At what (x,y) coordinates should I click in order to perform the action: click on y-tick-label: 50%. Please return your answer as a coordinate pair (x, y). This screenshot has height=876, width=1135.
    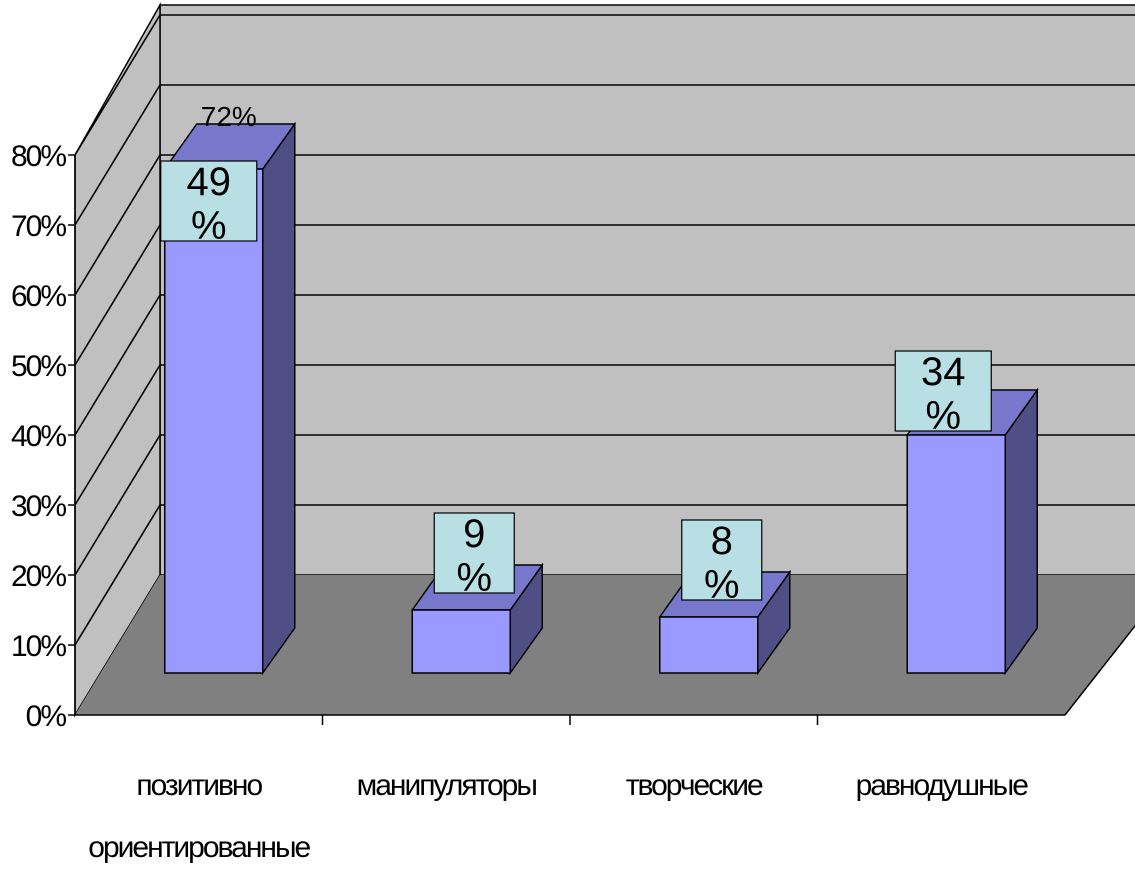
    Looking at the image, I should click on (38, 366).